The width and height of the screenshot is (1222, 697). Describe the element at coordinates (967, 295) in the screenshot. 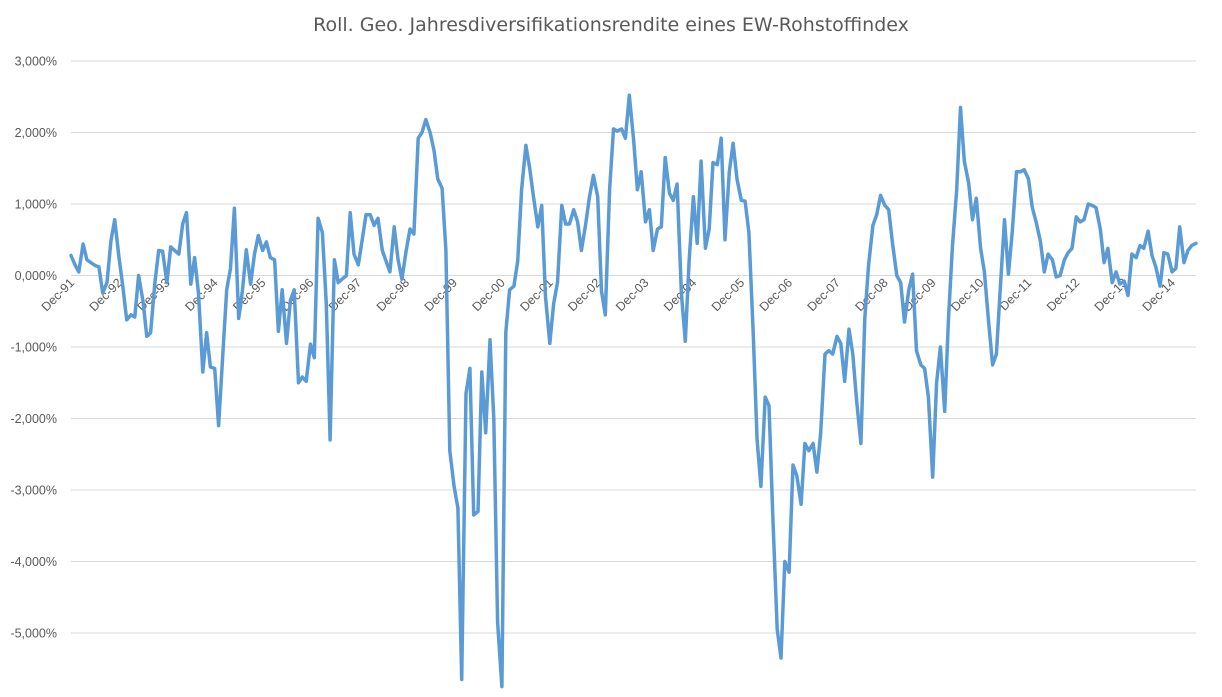

I see `x-tick-label: Dec-10` at that location.